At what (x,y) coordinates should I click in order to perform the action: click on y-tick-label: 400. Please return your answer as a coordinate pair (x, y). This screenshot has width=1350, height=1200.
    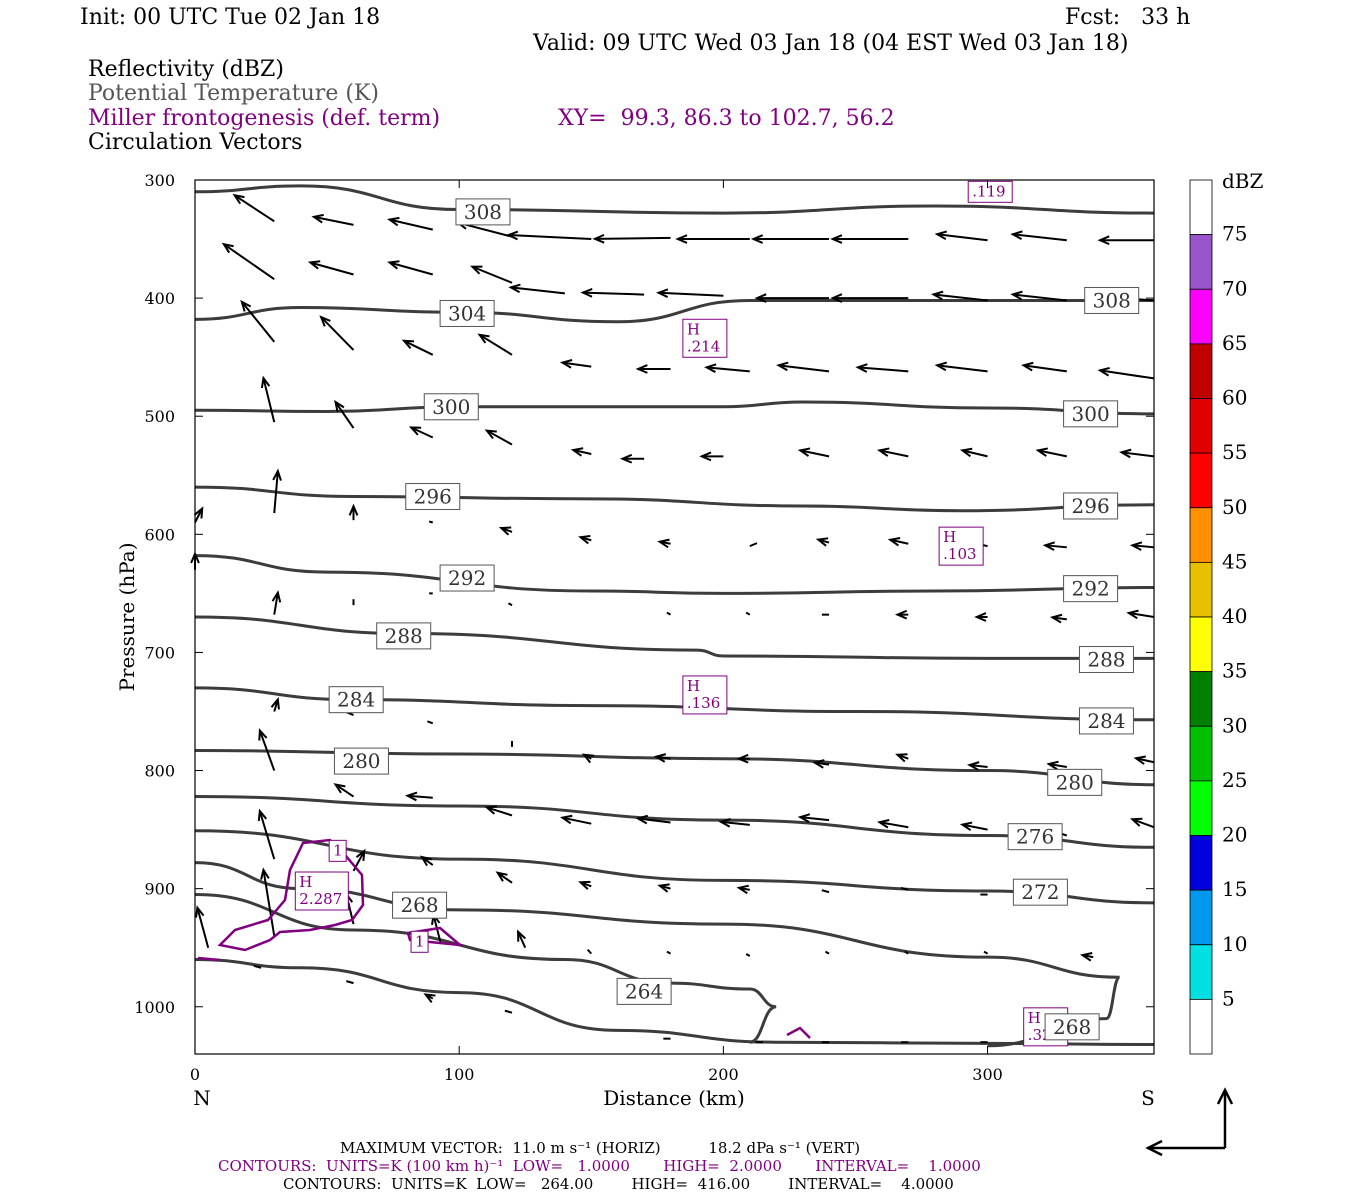
    Looking at the image, I should click on (159, 298).